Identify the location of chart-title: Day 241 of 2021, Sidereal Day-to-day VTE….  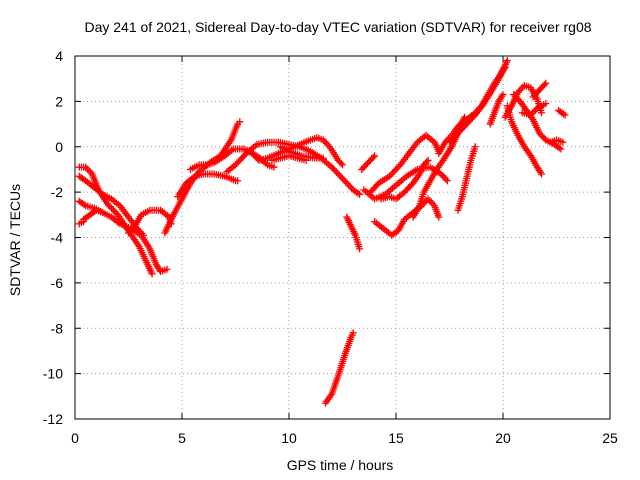
(337, 27).